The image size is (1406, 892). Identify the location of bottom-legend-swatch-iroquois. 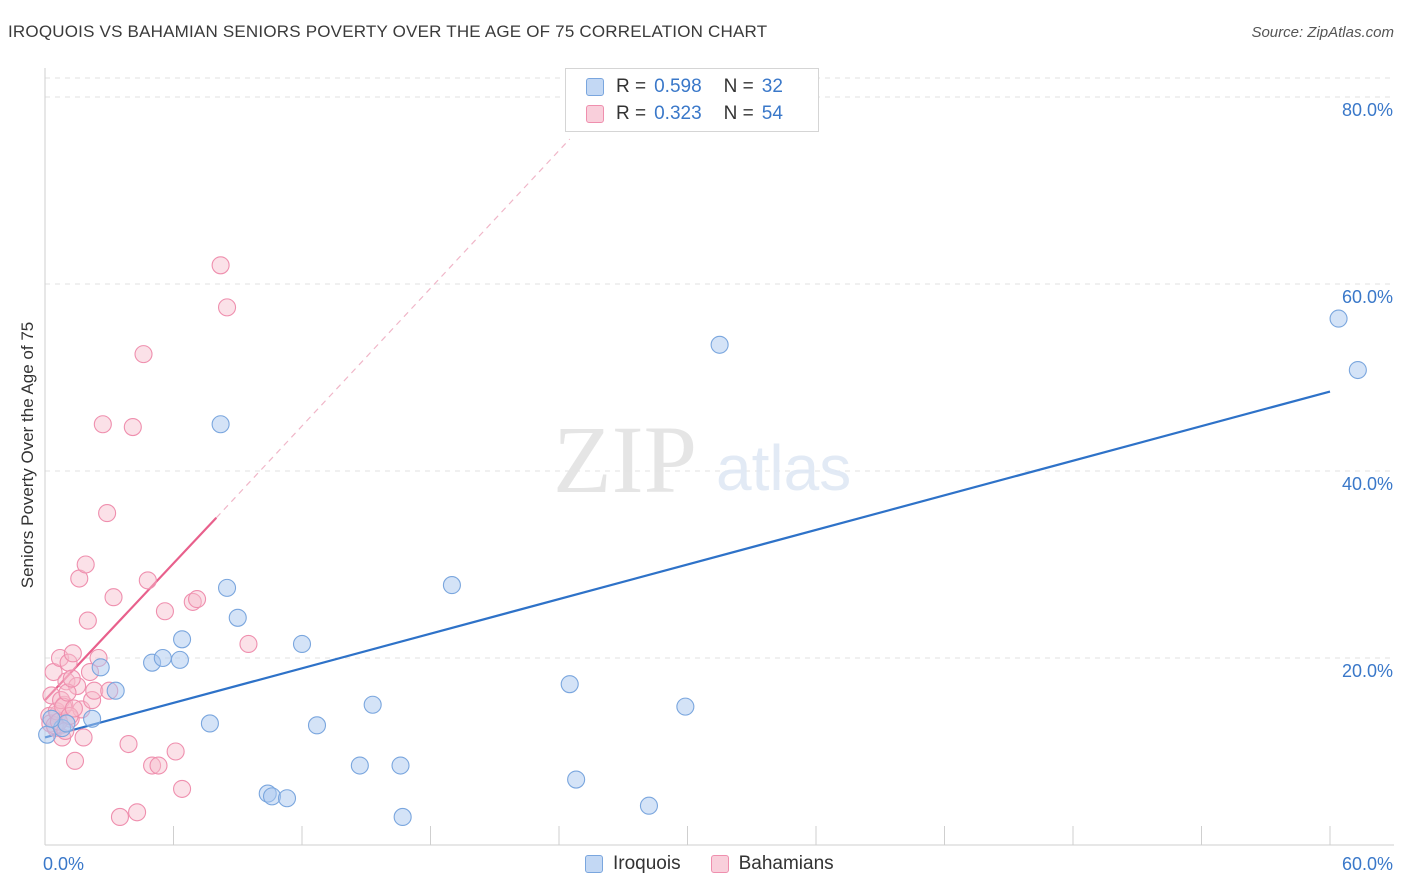
(594, 864).